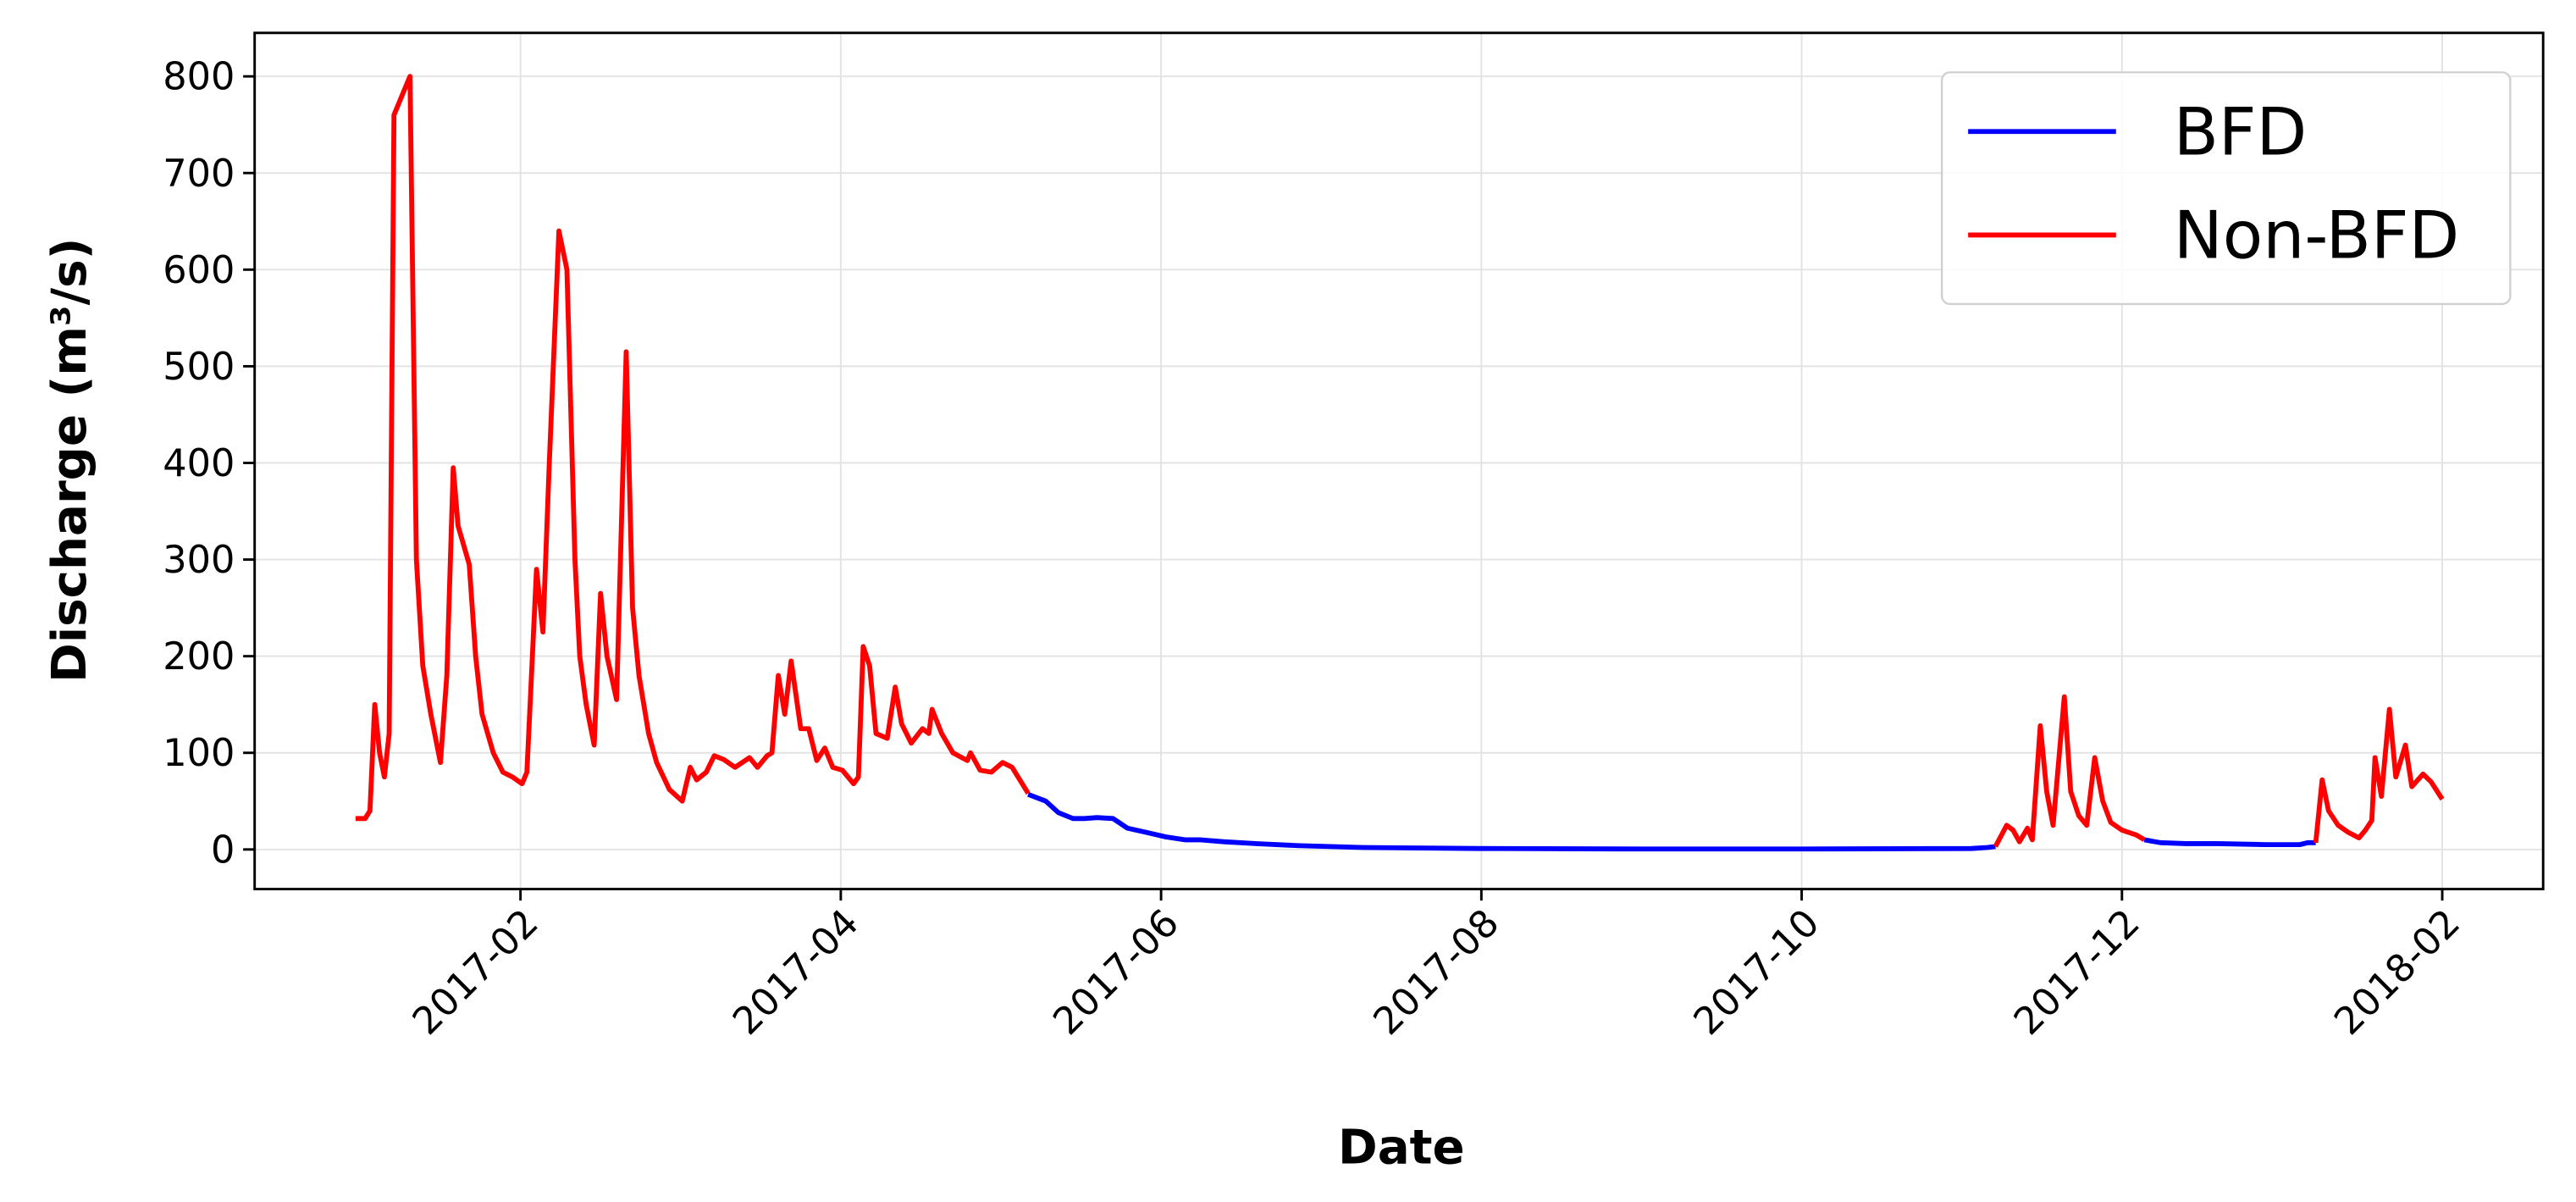 The height and width of the screenshot is (1202, 2576). What do you see at coordinates (223, 850) in the screenshot?
I see `y-tick-label: 0` at bounding box center [223, 850].